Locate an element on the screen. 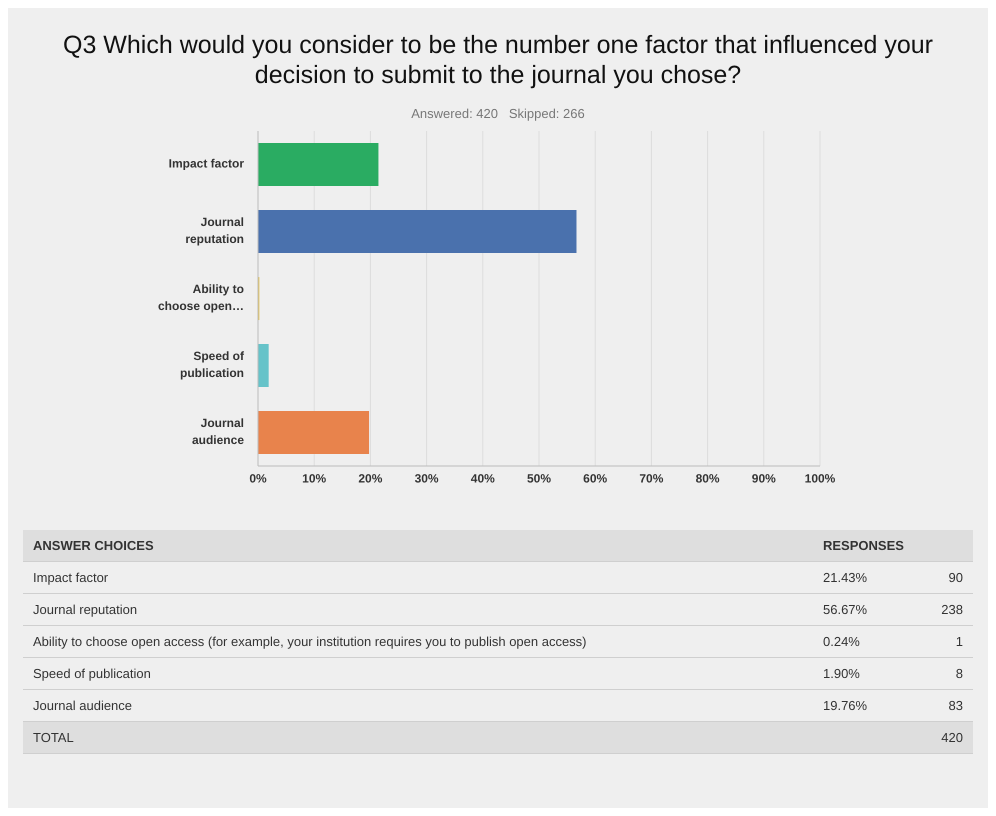 Image resolution: width=996 pixels, height=816 pixels. x-tick-label: 70% is located at coordinates (651, 479).